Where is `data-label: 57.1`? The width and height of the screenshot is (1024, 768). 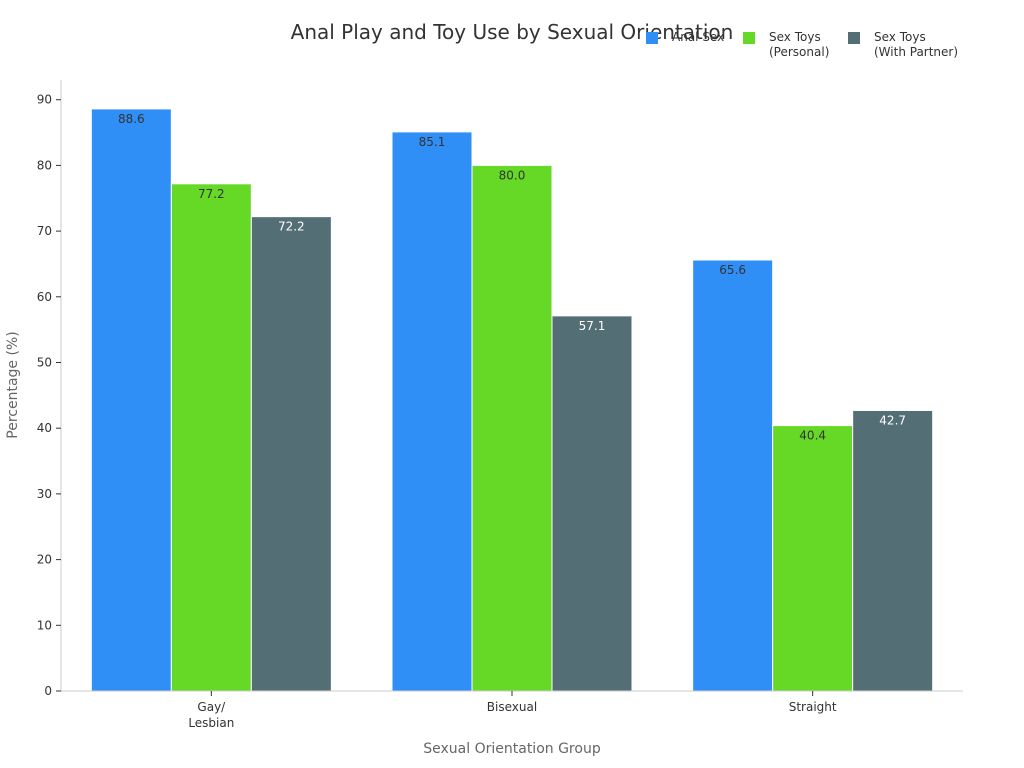 data-label: 57.1 is located at coordinates (592, 326).